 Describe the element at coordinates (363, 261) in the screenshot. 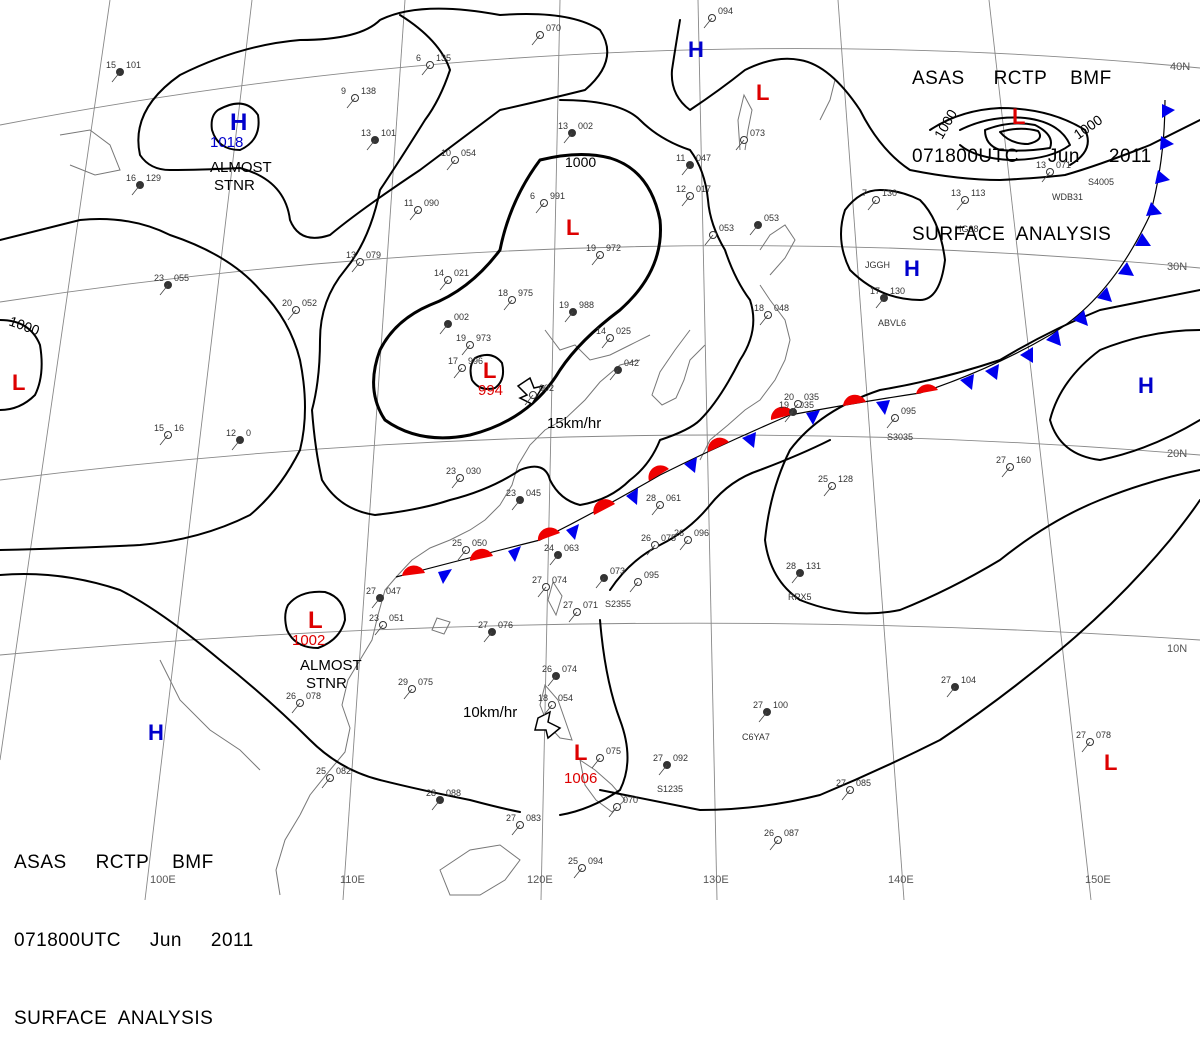

I see `station-plot: 13 079` at that location.